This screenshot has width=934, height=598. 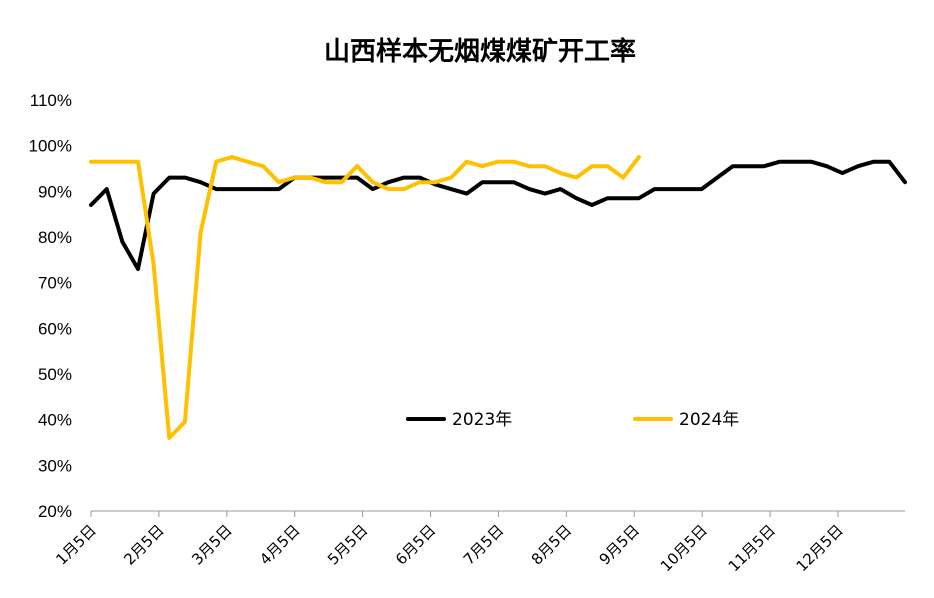 What do you see at coordinates (55, 374) in the screenshot?
I see `y-tick-label: 50%` at bounding box center [55, 374].